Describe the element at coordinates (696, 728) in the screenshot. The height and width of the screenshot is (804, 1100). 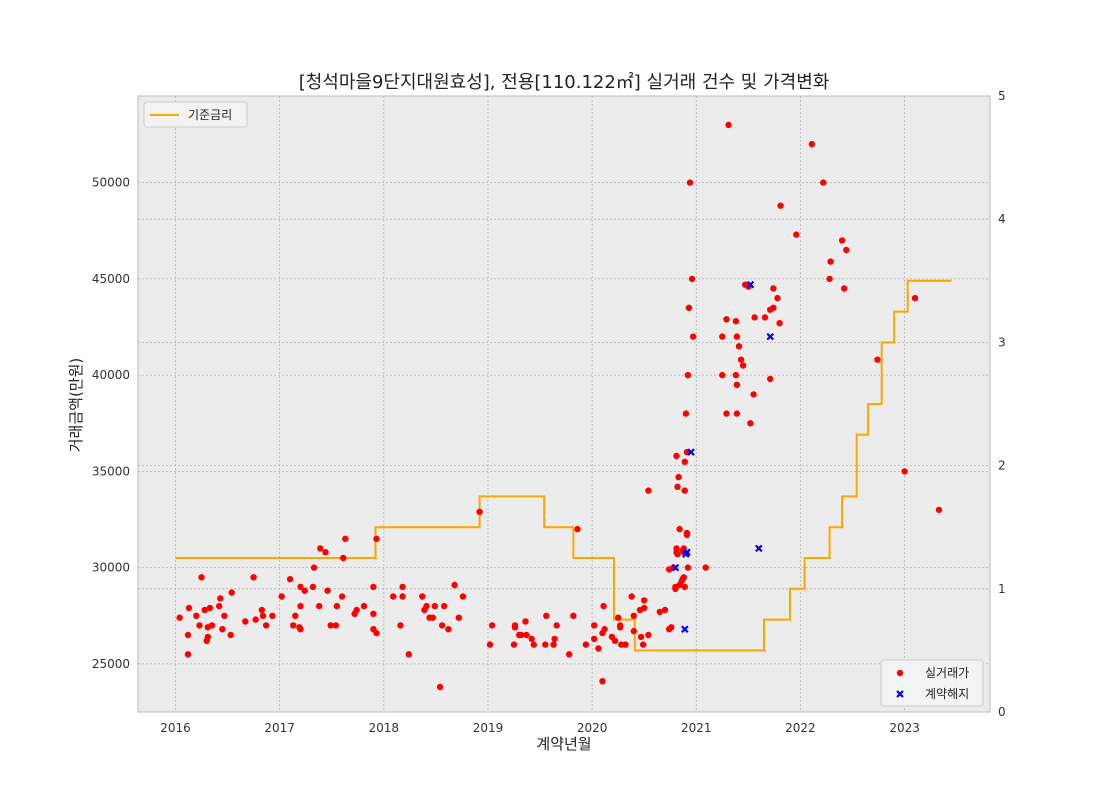
I see `x-tick-label: 2021` at that location.